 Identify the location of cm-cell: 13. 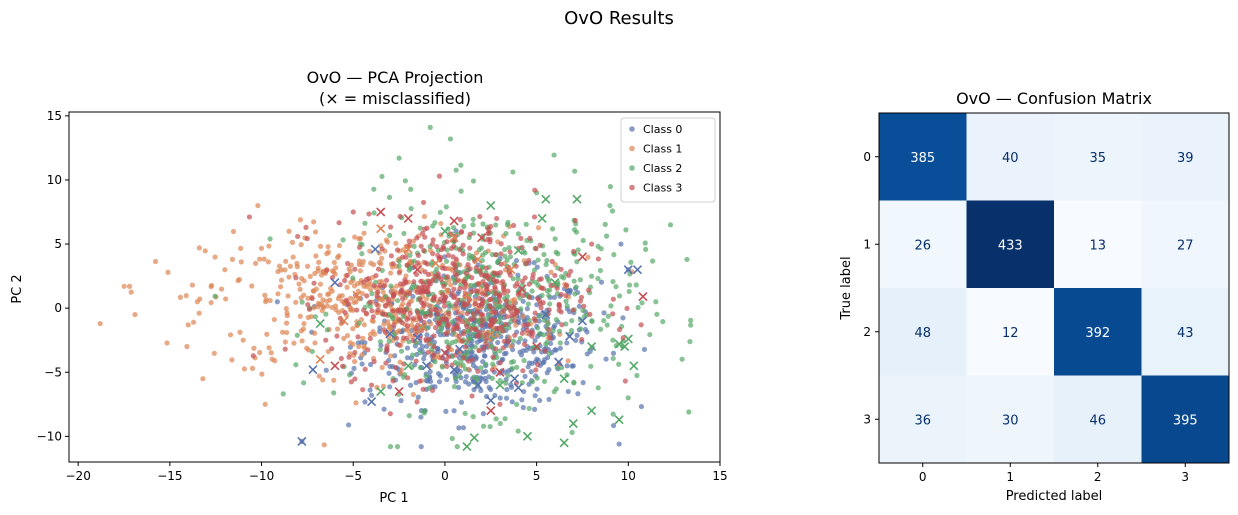
(1098, 244).